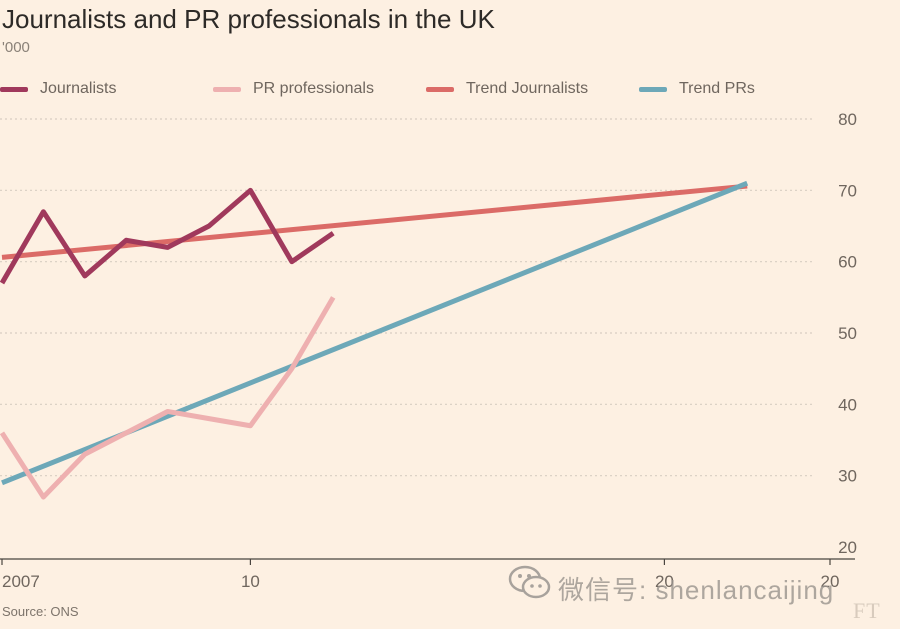  I want to click on y-tick-label-40: 40, so click(847, 404).